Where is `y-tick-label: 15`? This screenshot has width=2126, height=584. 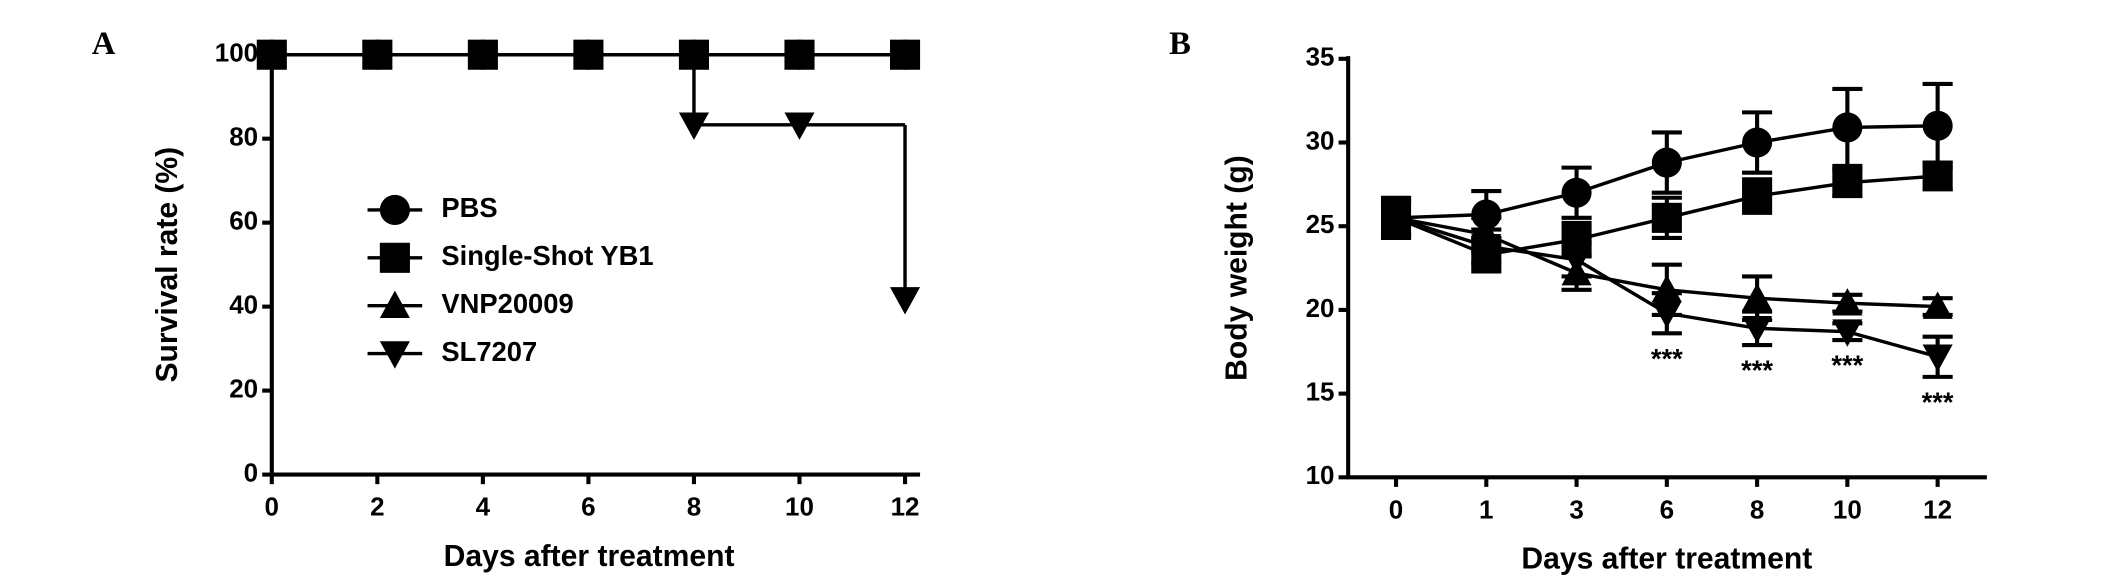 y-tick-label: 15 is located at coordinates (1320, 391).